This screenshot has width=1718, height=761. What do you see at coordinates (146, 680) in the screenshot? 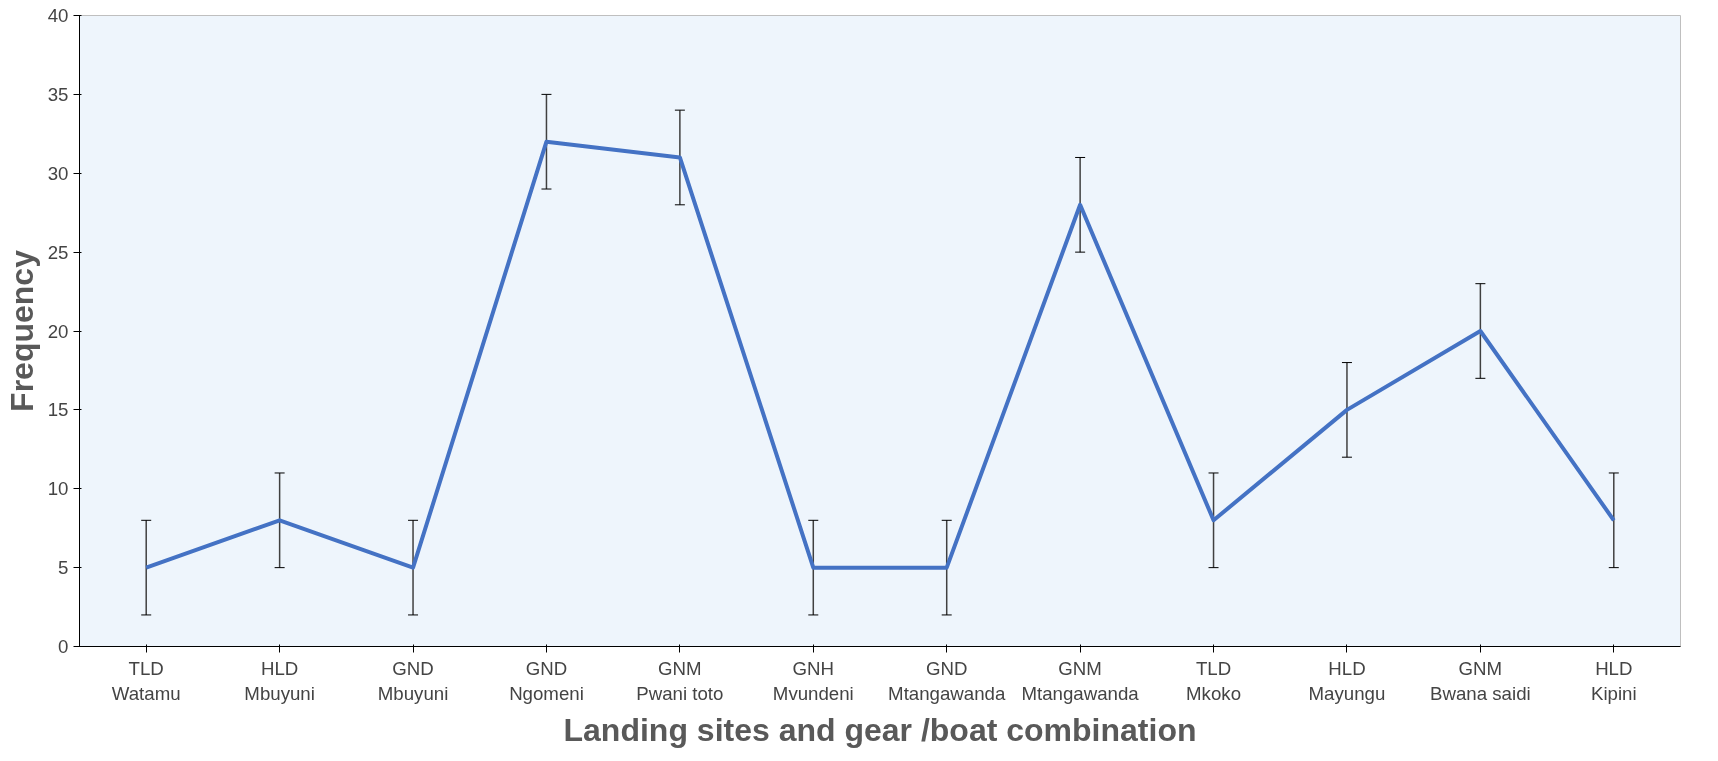
I see `x-tick-label: TLD Watamu` at bounding box center [146, 680].